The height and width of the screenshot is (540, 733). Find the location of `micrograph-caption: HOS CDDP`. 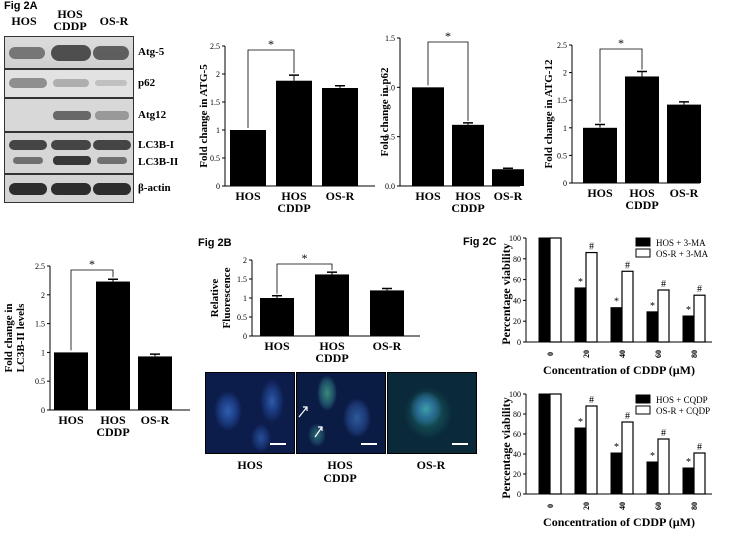

micrograph-caption: HOS CDDP is located at coordinates (340, 471).